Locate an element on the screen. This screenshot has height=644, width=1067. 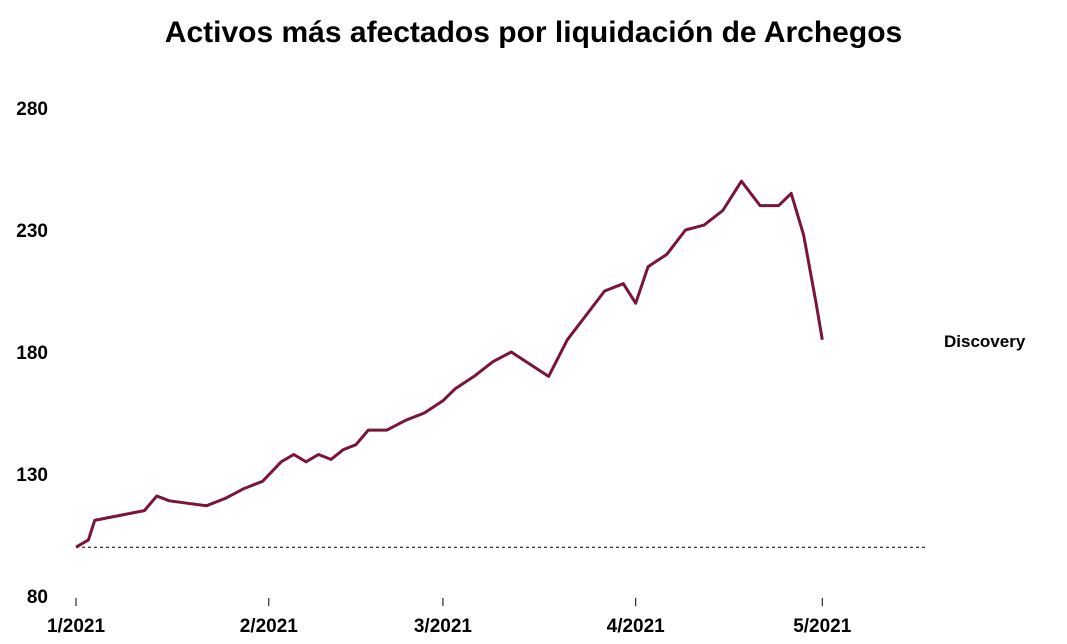
x-axis-ticks: 1/2021 2/2021 3/2021 4/2021 5/2021 is located at coordinates (449, 617).